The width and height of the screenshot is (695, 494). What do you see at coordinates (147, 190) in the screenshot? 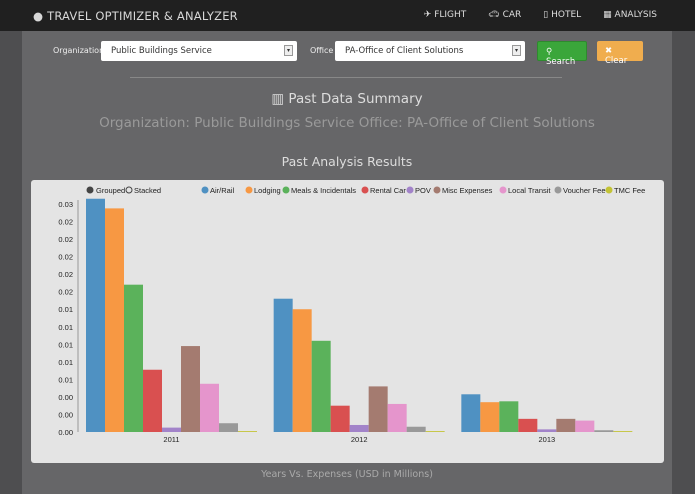
I see `stacked-label: Stacked` at bounding box center [147, 190].